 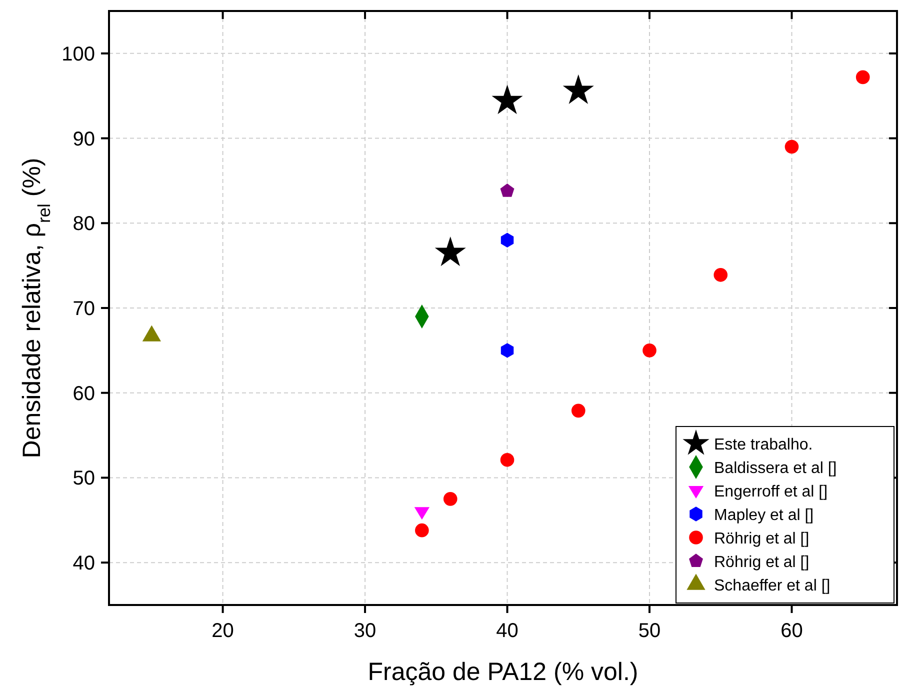 I want to click on x-tick-label: 30, so click(x=365, y=631).